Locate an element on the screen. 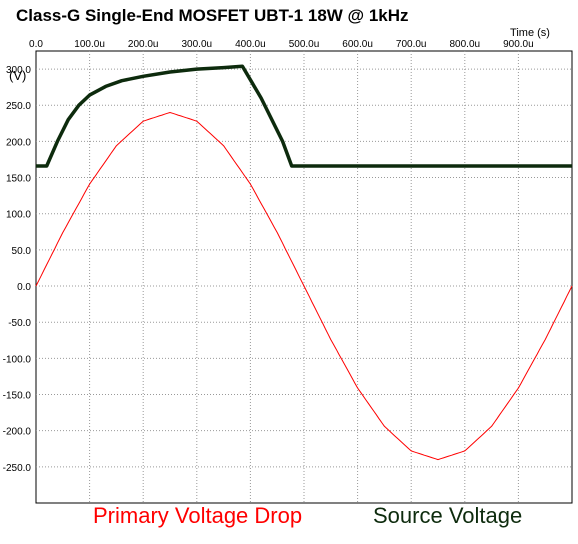 This screenshot has height=544, width=578. x-tick-label: 500.0u is located at coordinates (304, 44).